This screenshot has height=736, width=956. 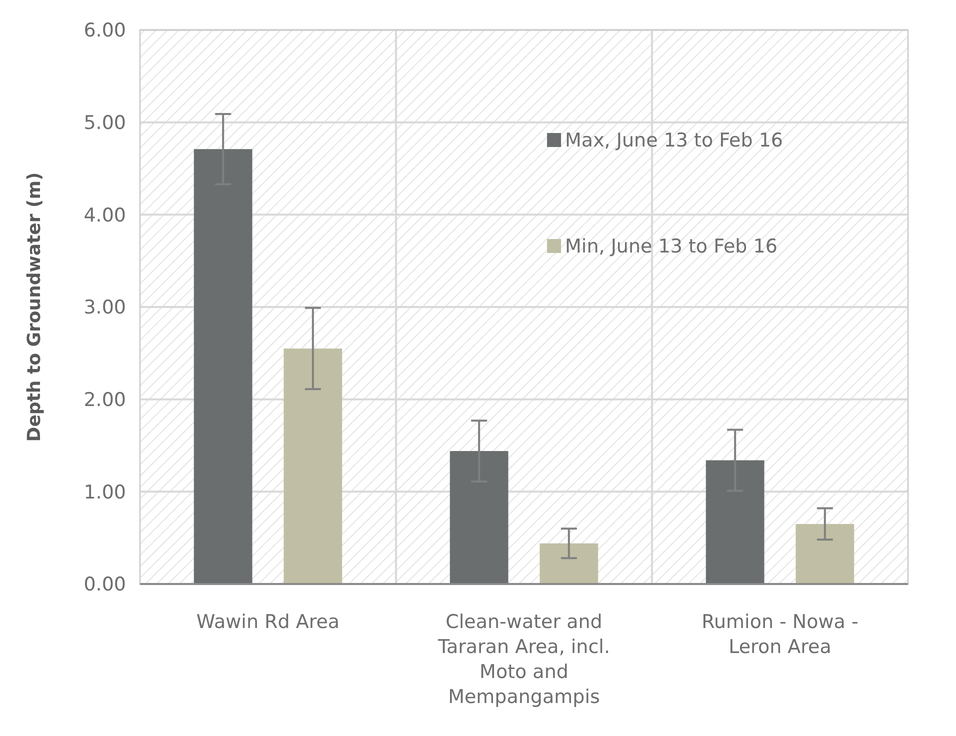 What do you see at coordinates (105, 399) in the screenshot?
I see `y-tick-label: 2.00` at bounding box center [105, 399].